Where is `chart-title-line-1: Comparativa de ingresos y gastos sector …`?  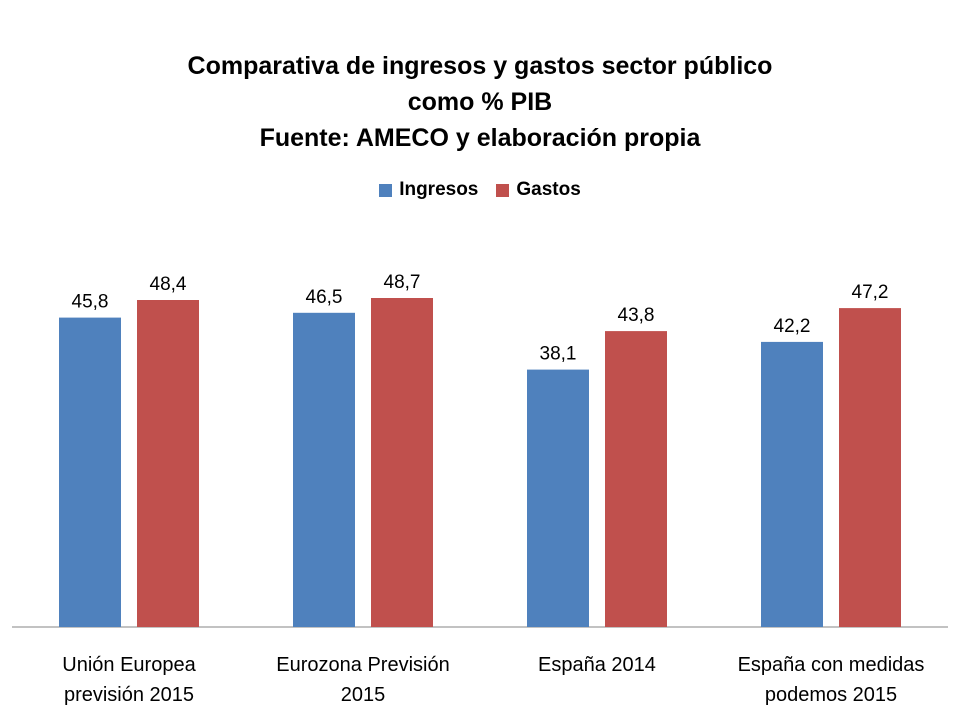 chart-title-line-1: Comparativa de ingresos y gastos sector … is located at coordinates (480, 66).